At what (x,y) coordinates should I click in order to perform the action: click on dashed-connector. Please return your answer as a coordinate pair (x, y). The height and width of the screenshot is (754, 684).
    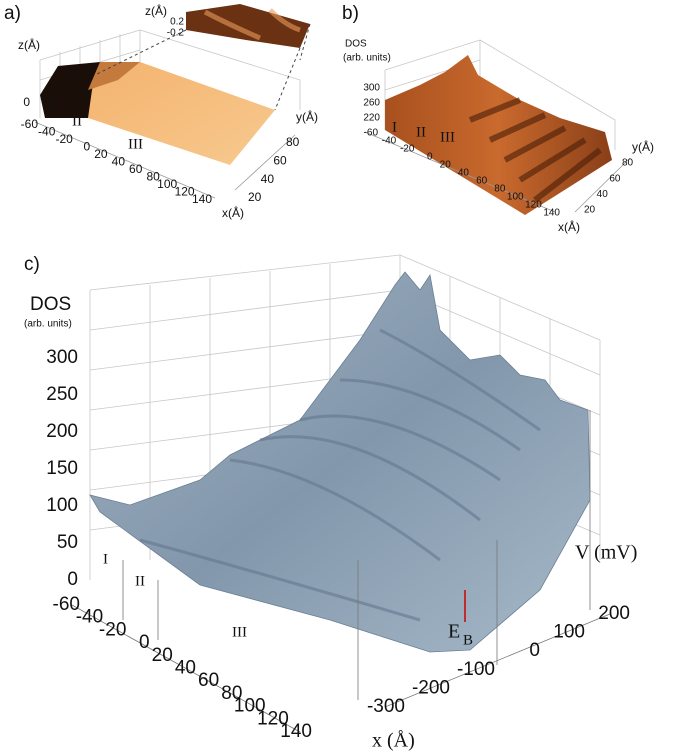
    Looking at the image, I should click on (202, 67).